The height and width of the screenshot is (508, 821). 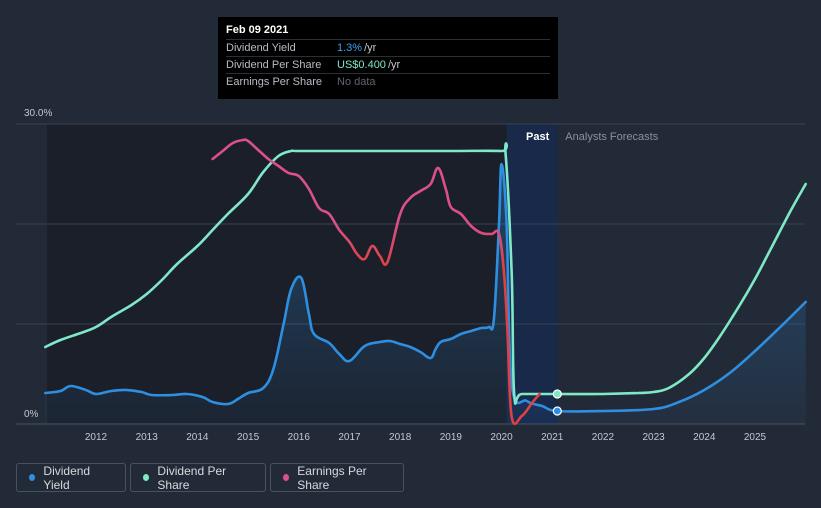 I want to click on legend-item-earnings-per-share: Earnings Per Share, so click(x=337, y=477).